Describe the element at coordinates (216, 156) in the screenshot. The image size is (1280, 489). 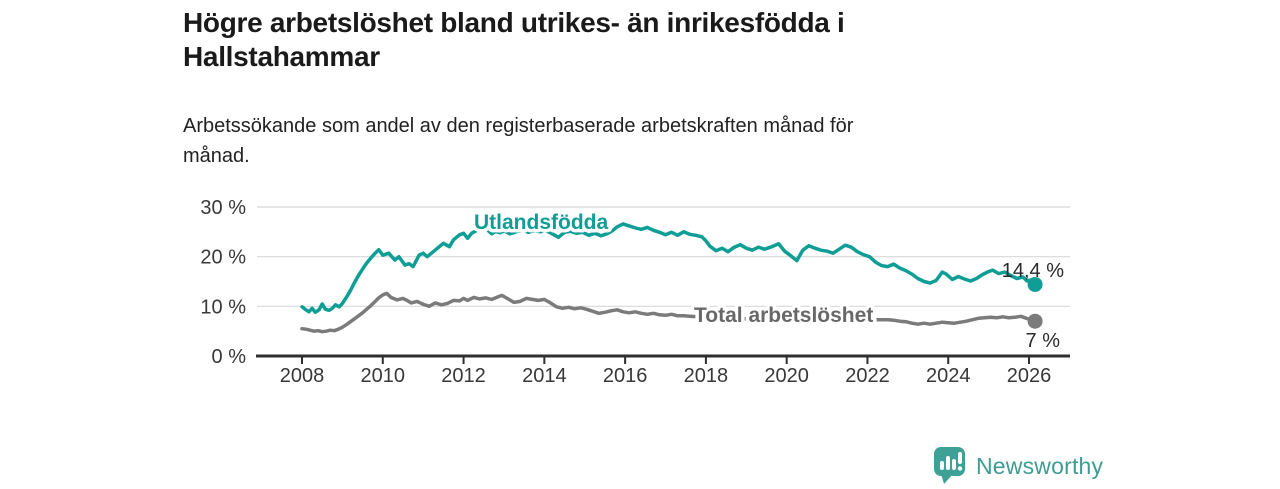
I see `subtitle-line-2: månad.` at that location.